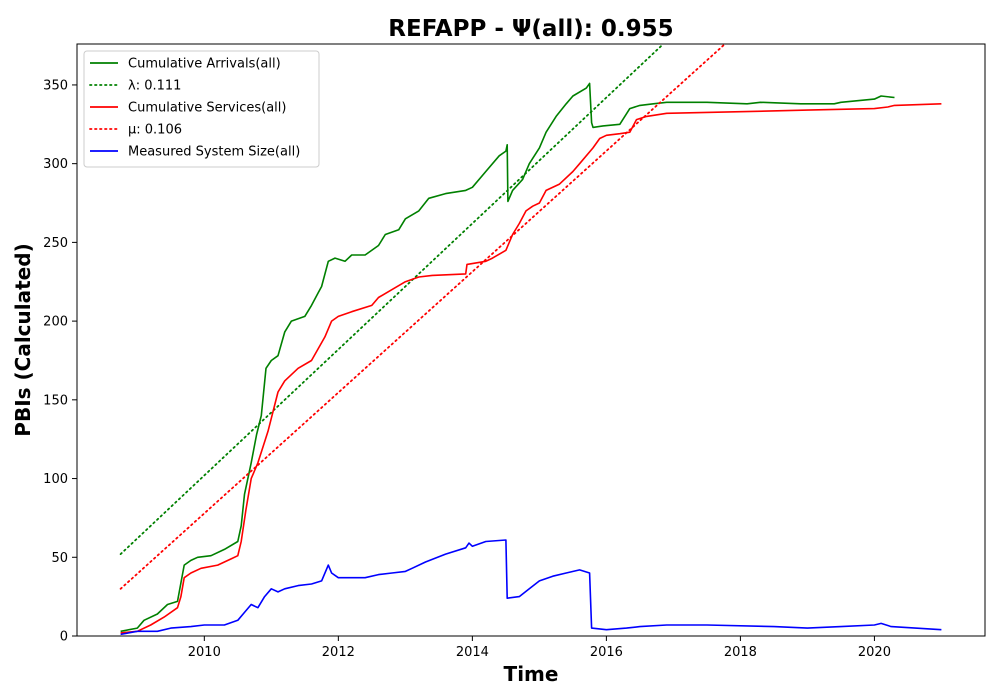 The height and width of the screenshot is (700, 1000). Describe the element at coordinates (55, 322) in the screenshot. I see `y-tick-label: 200` at that location.